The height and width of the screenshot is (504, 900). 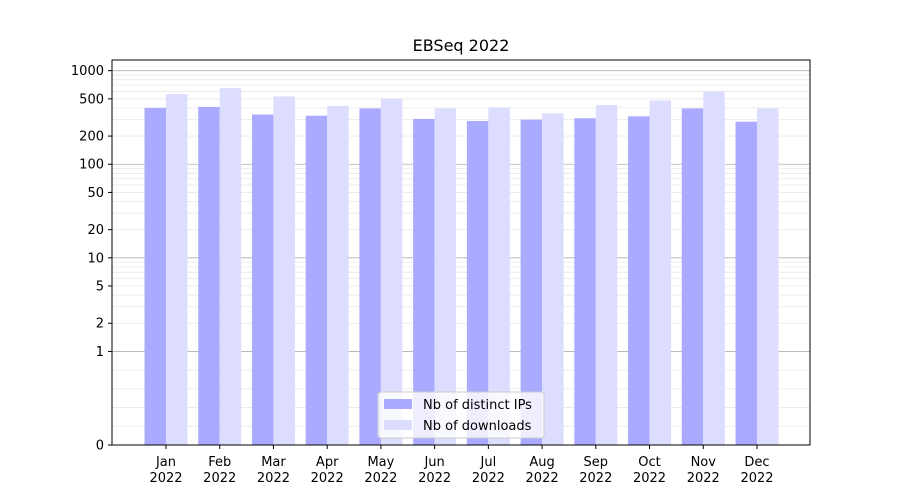 I want to click on legend-label: Nb of distinct IPs, so click(x=477, y=405).